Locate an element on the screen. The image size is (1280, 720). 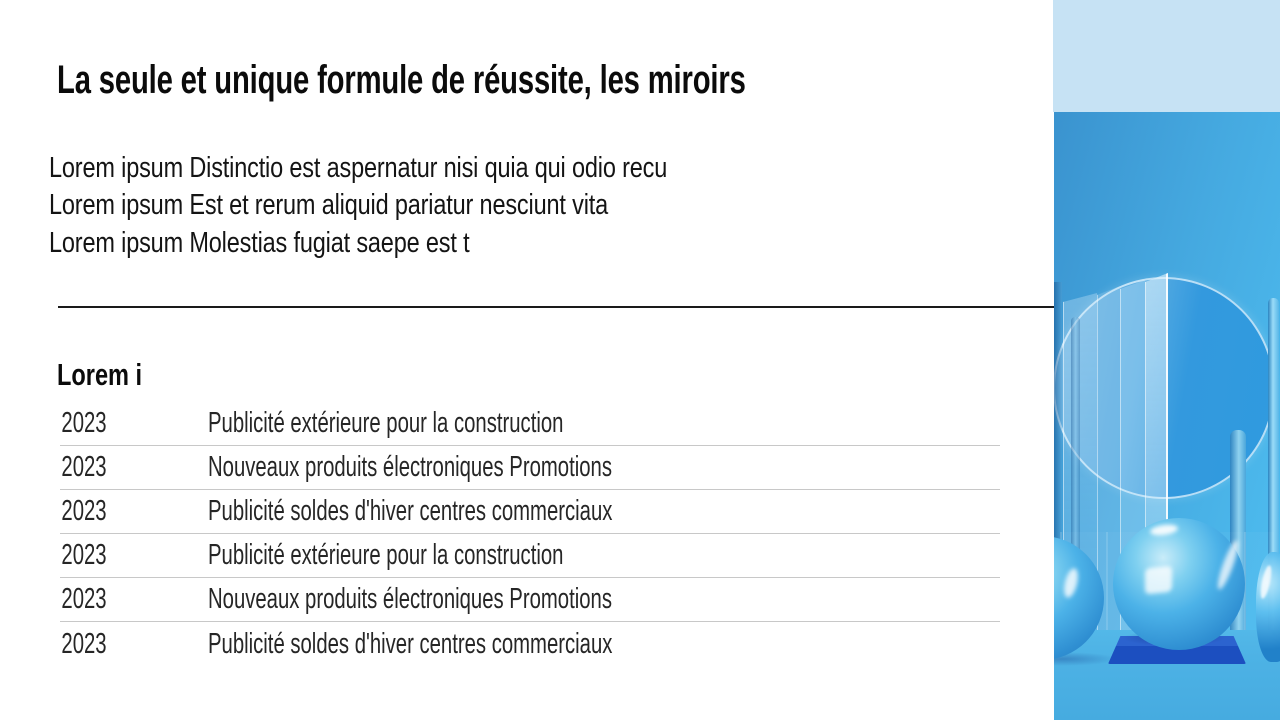
edge-pillar is located at coordinates (1058, 475).